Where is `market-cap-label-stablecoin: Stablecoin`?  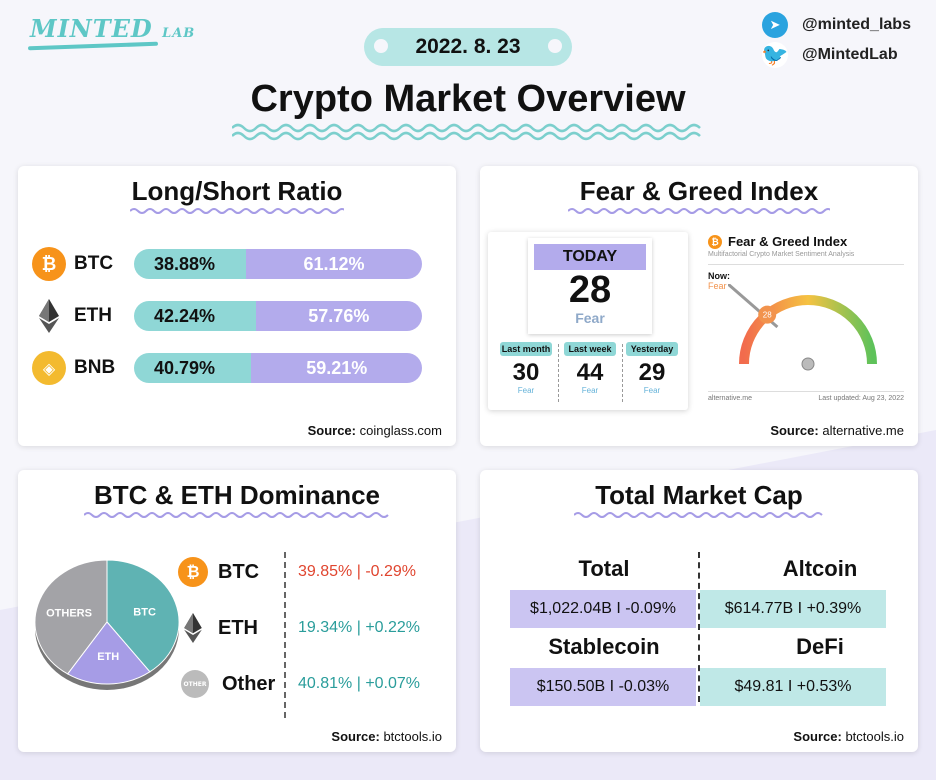
market-cap-label-stablecoin: Stablecoin is located at coordinates (604, 646).